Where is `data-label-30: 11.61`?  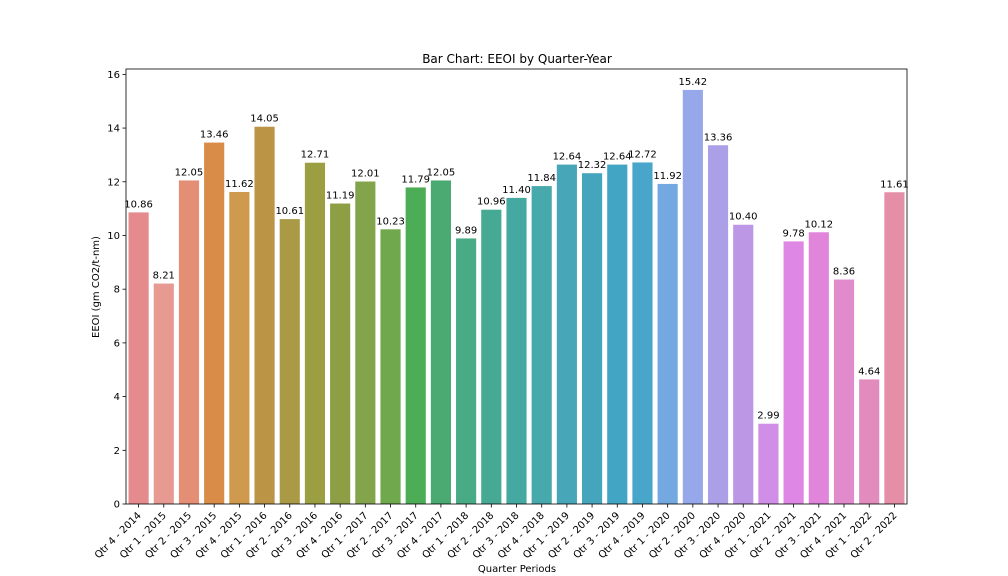
data-label-30: 11.61 is located at coordinates (894, 184).